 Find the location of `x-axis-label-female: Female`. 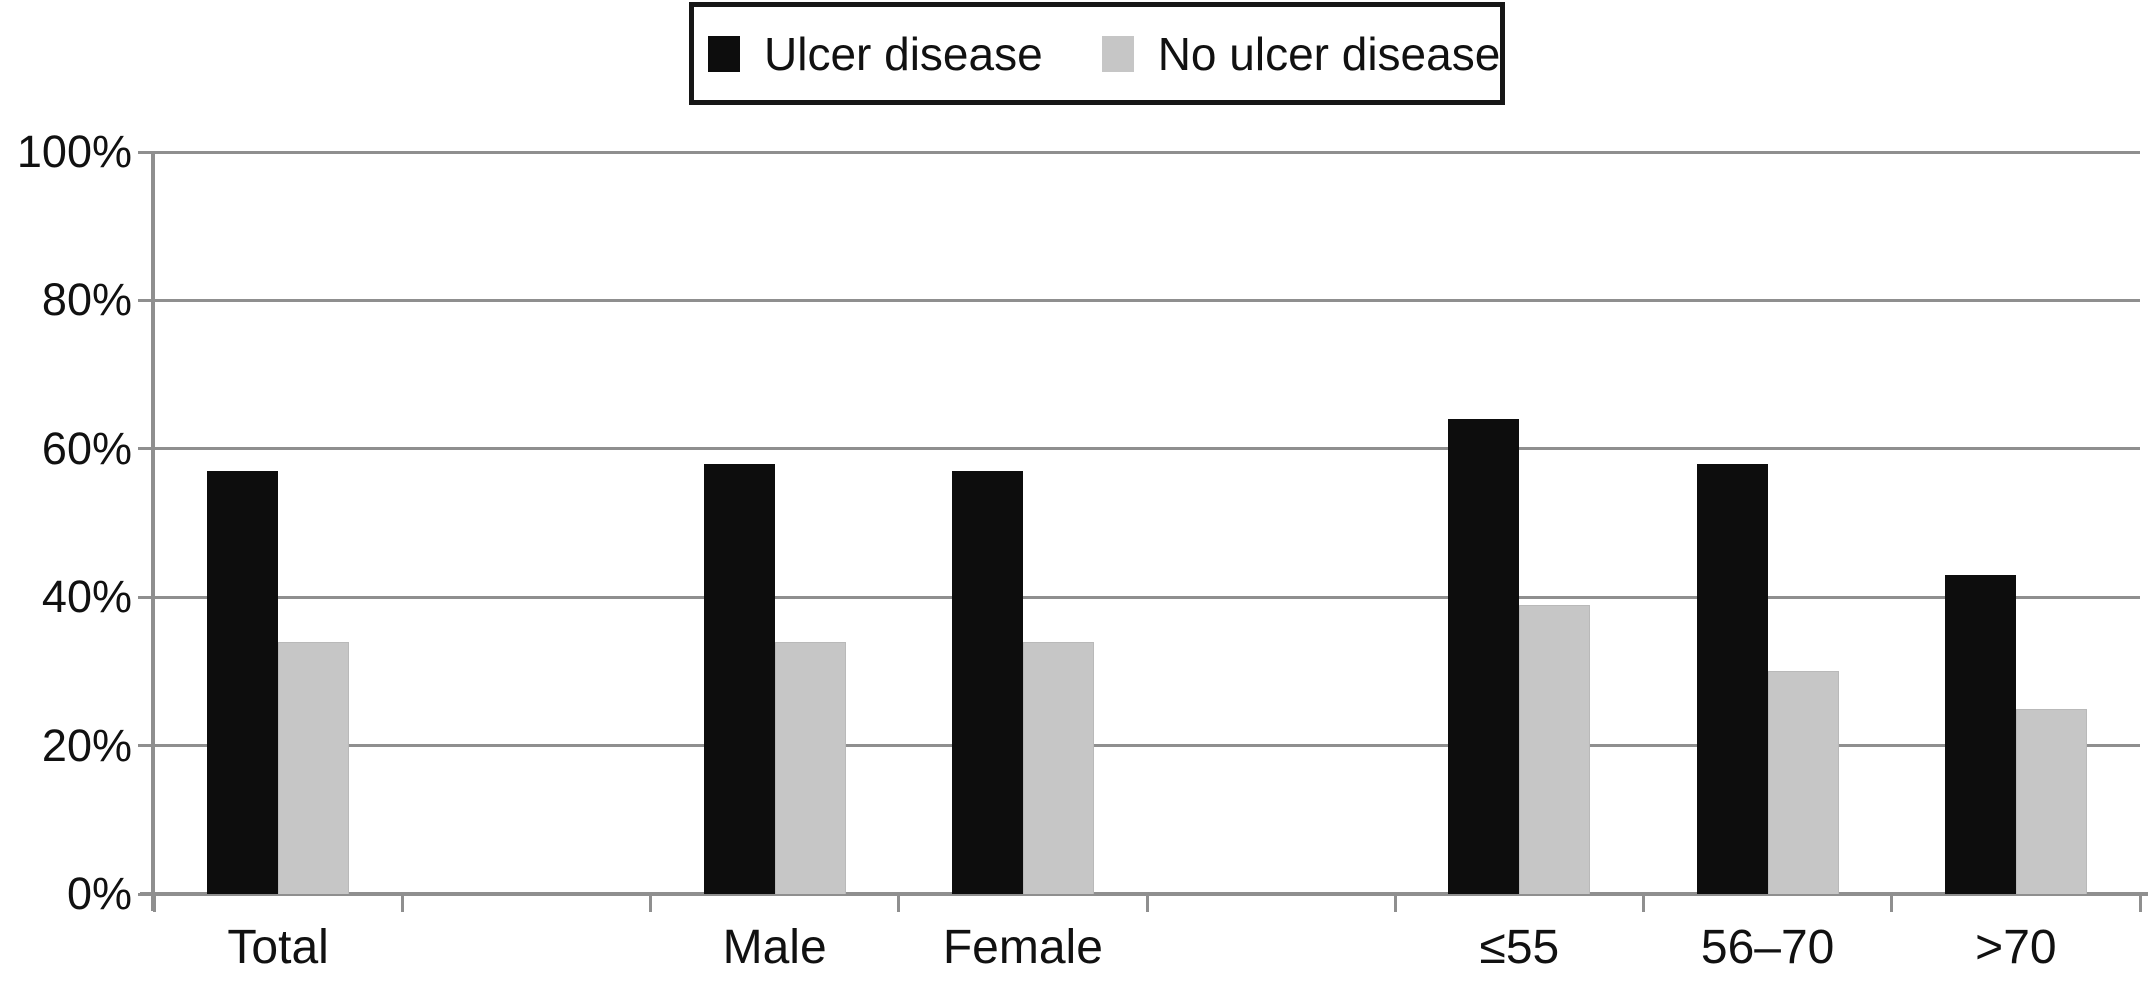

x-axis-label-female: Female is located at coordinates (1022, 947).